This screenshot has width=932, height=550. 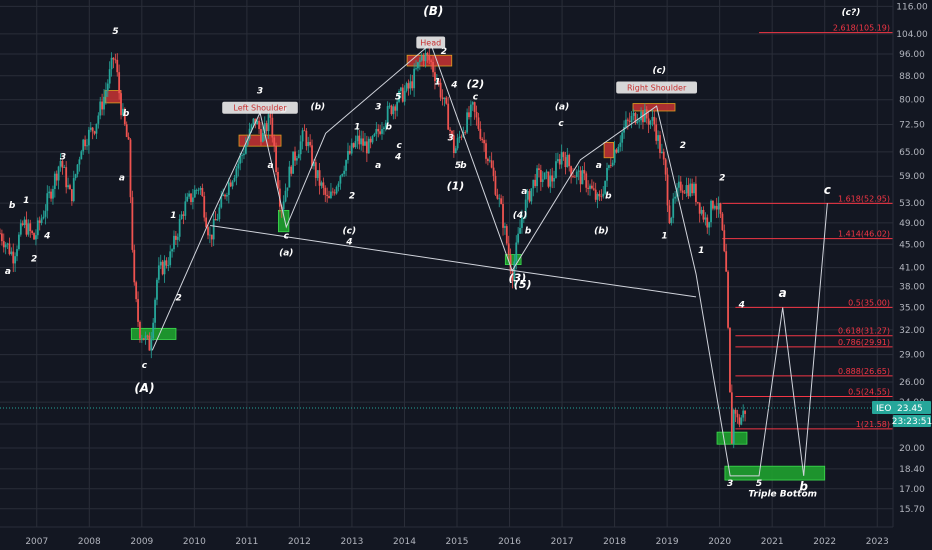 What do you see at coordinates (456, 185) in the screenshot?
I see `wave-label: (1)` at bounding box center [456, 185].